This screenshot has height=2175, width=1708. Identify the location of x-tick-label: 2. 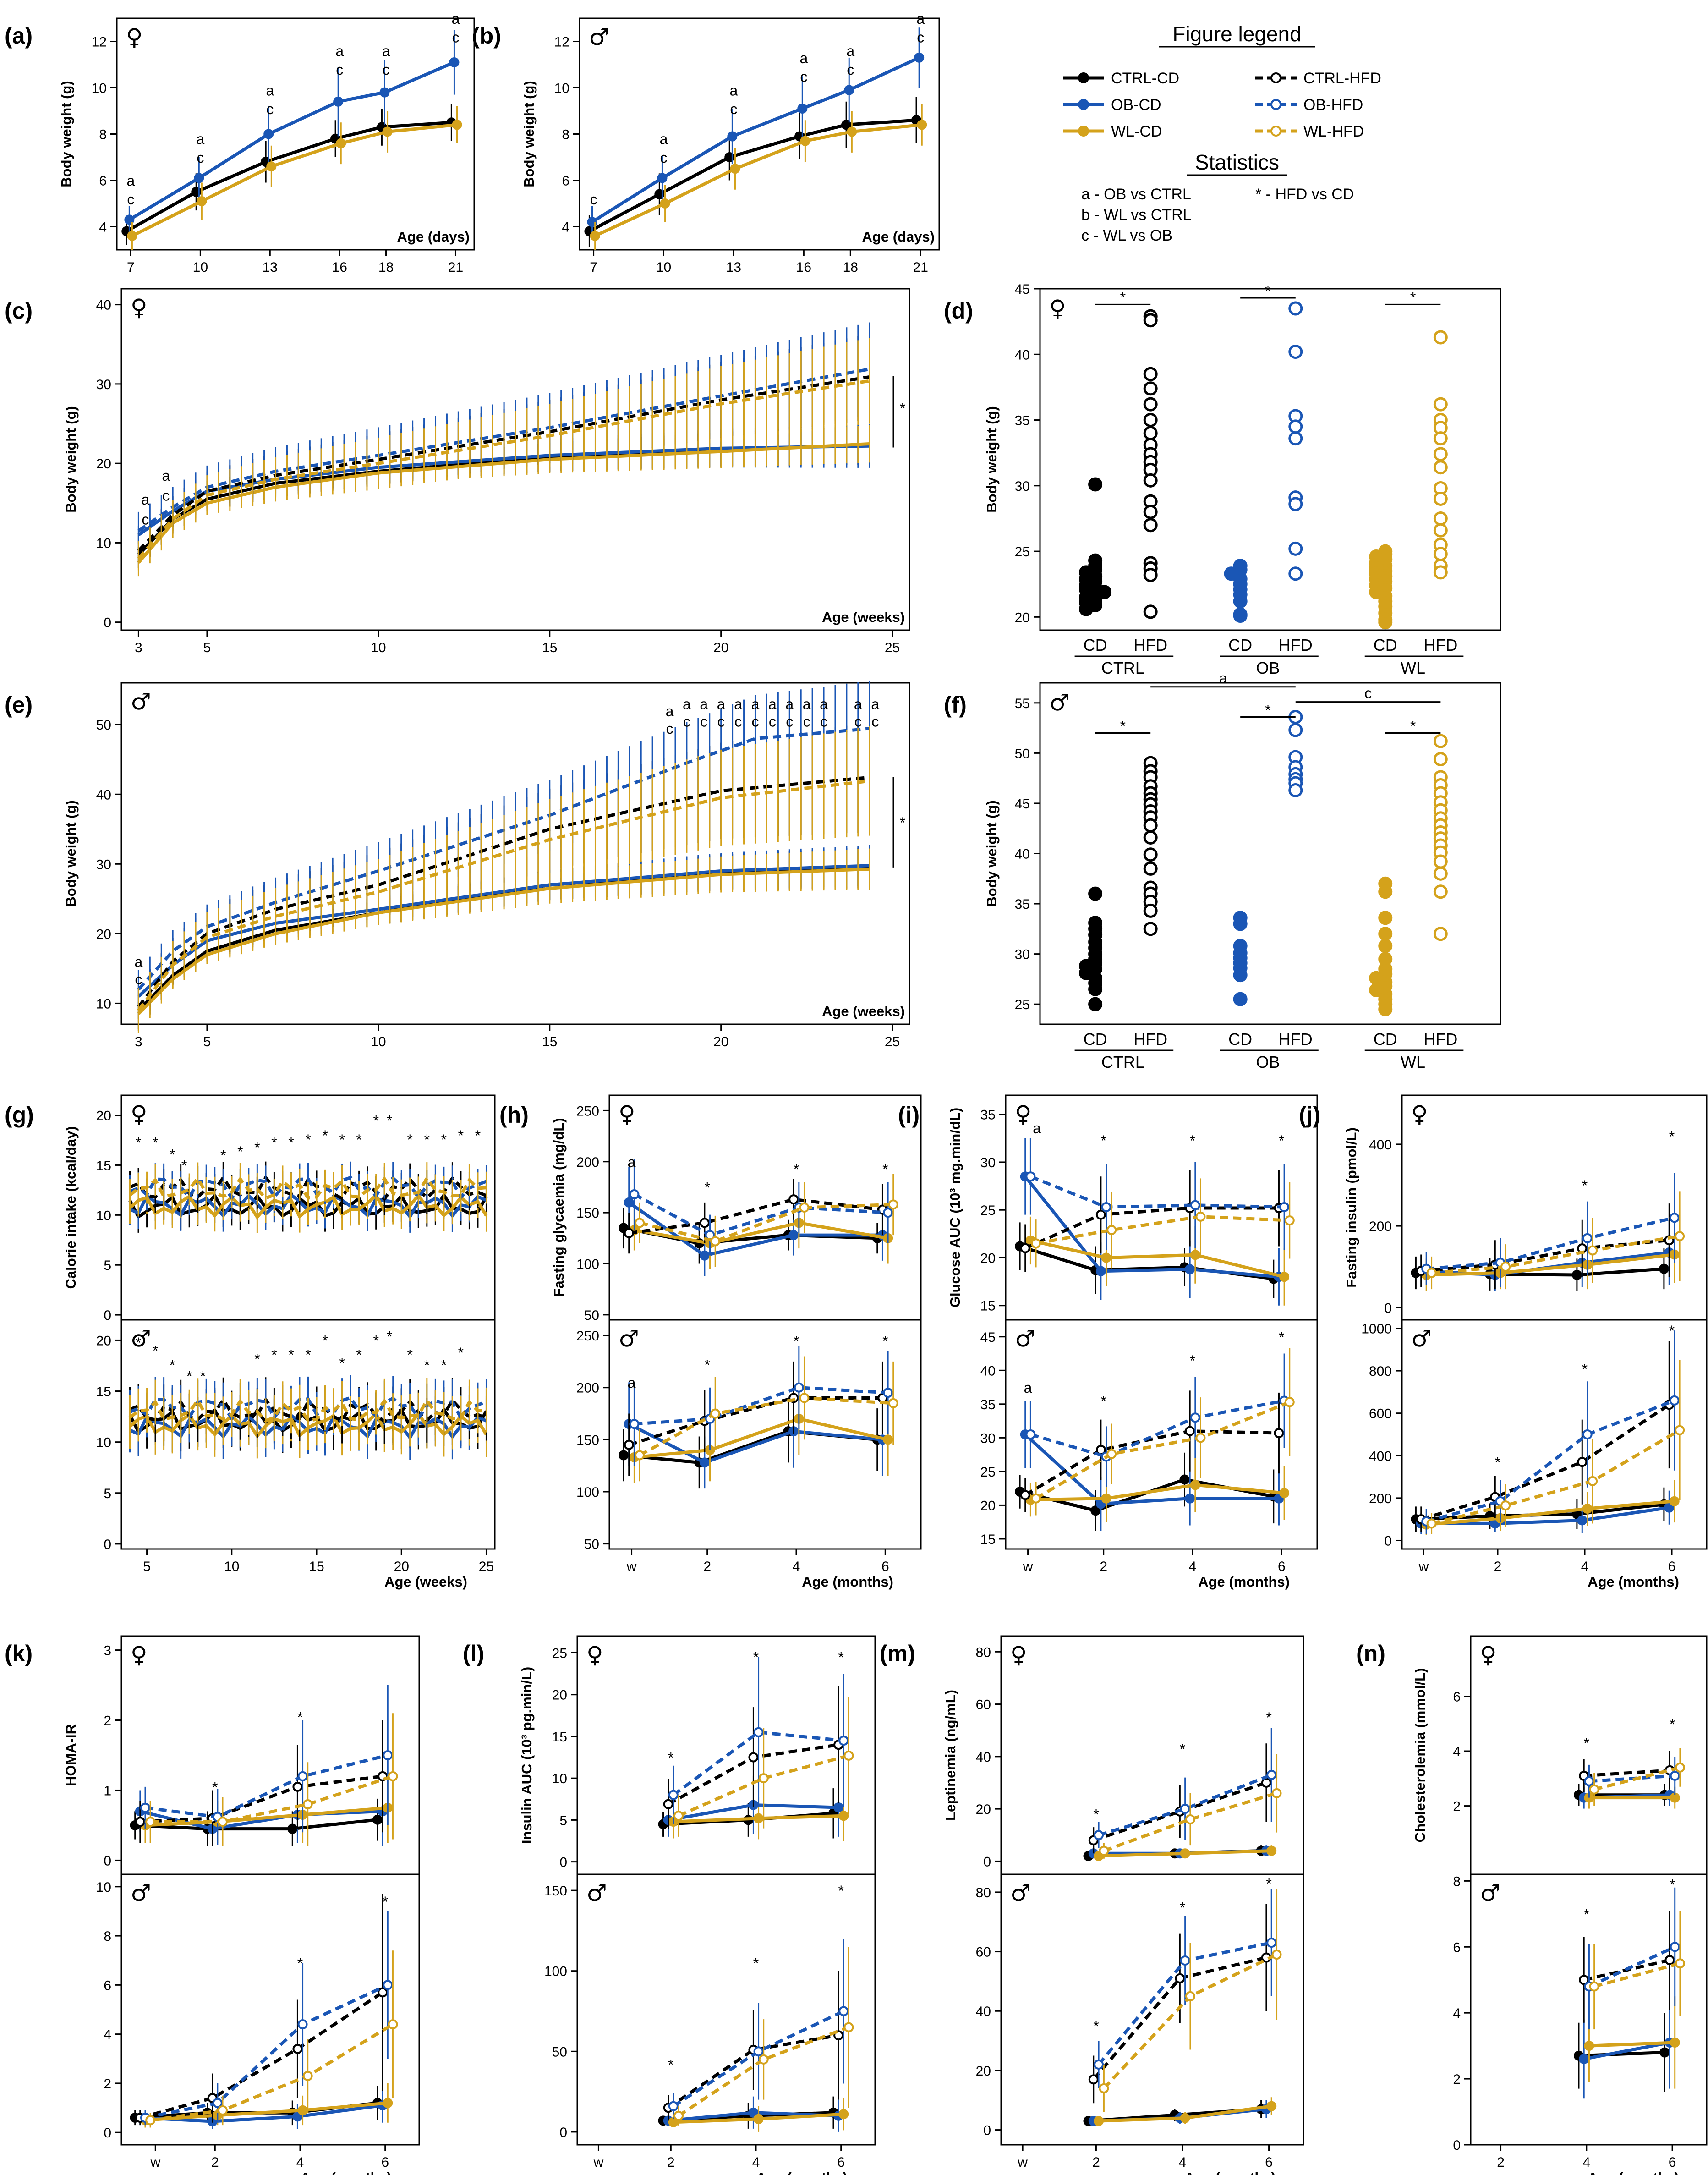
(671, 2162).